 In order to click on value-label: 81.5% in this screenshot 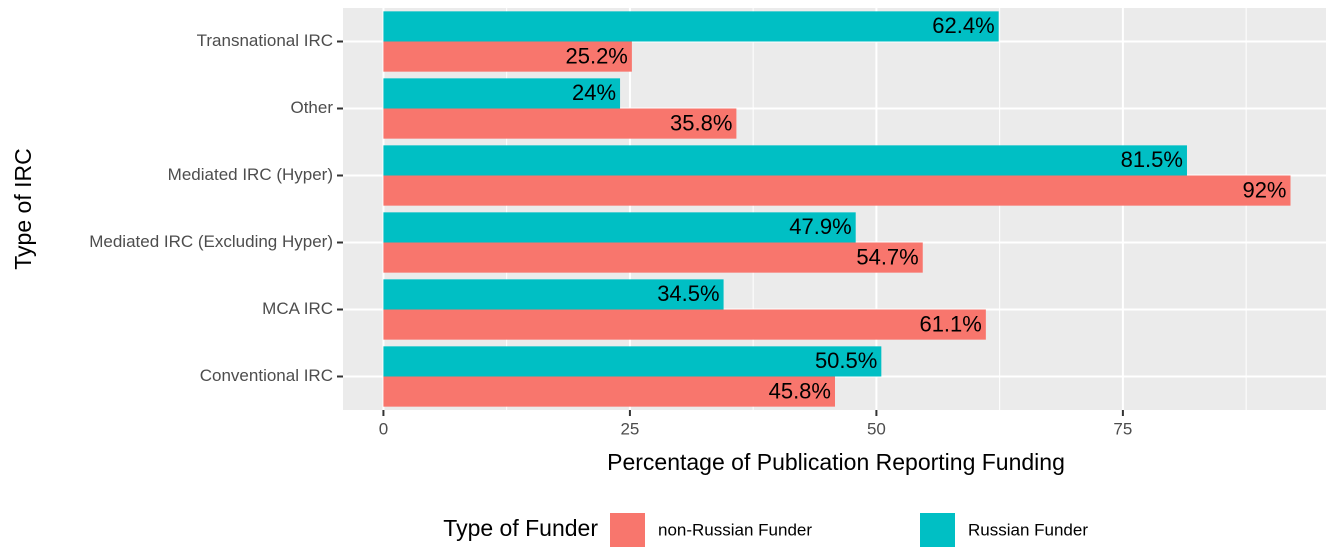, I will do `click(1152, 159)`.